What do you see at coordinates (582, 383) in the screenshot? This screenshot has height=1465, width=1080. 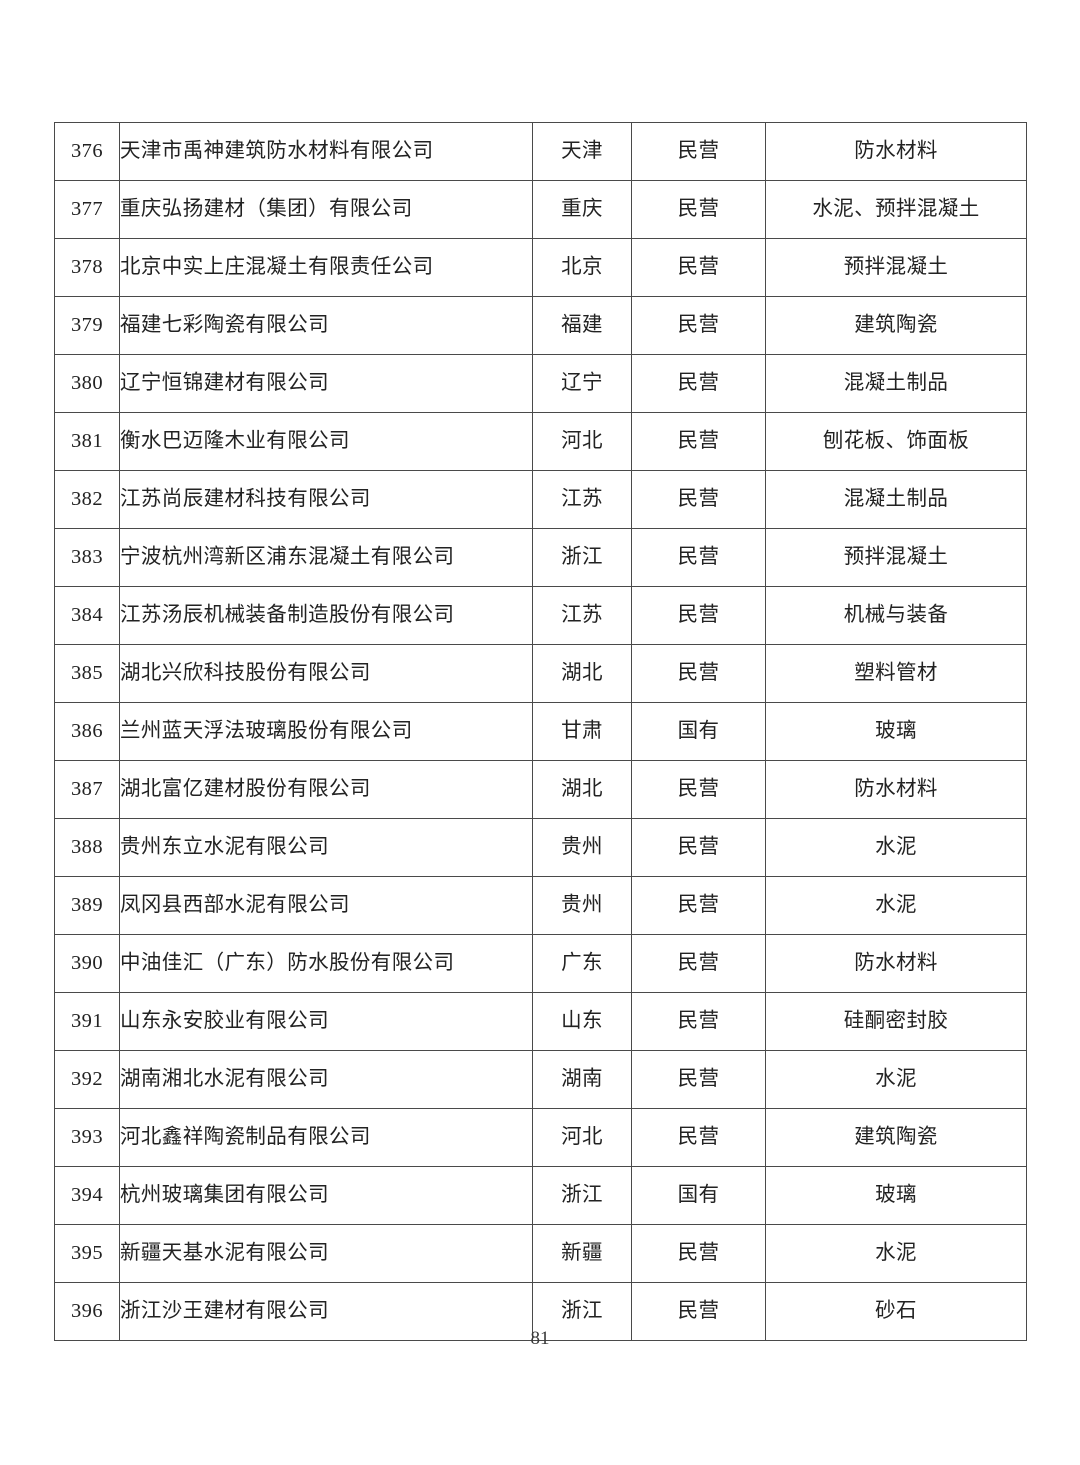 I see `cell-region: 辽宁` at bounding box center [582, 383].